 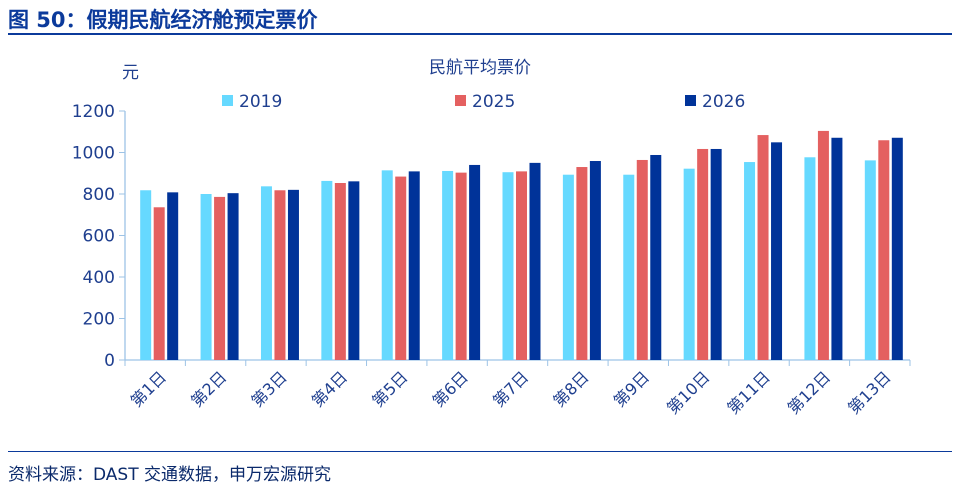 What do you see at coordinates (93, 154) in the screenshot?
I see `y-tick-label: 1000` at bounding box center [93, 154].